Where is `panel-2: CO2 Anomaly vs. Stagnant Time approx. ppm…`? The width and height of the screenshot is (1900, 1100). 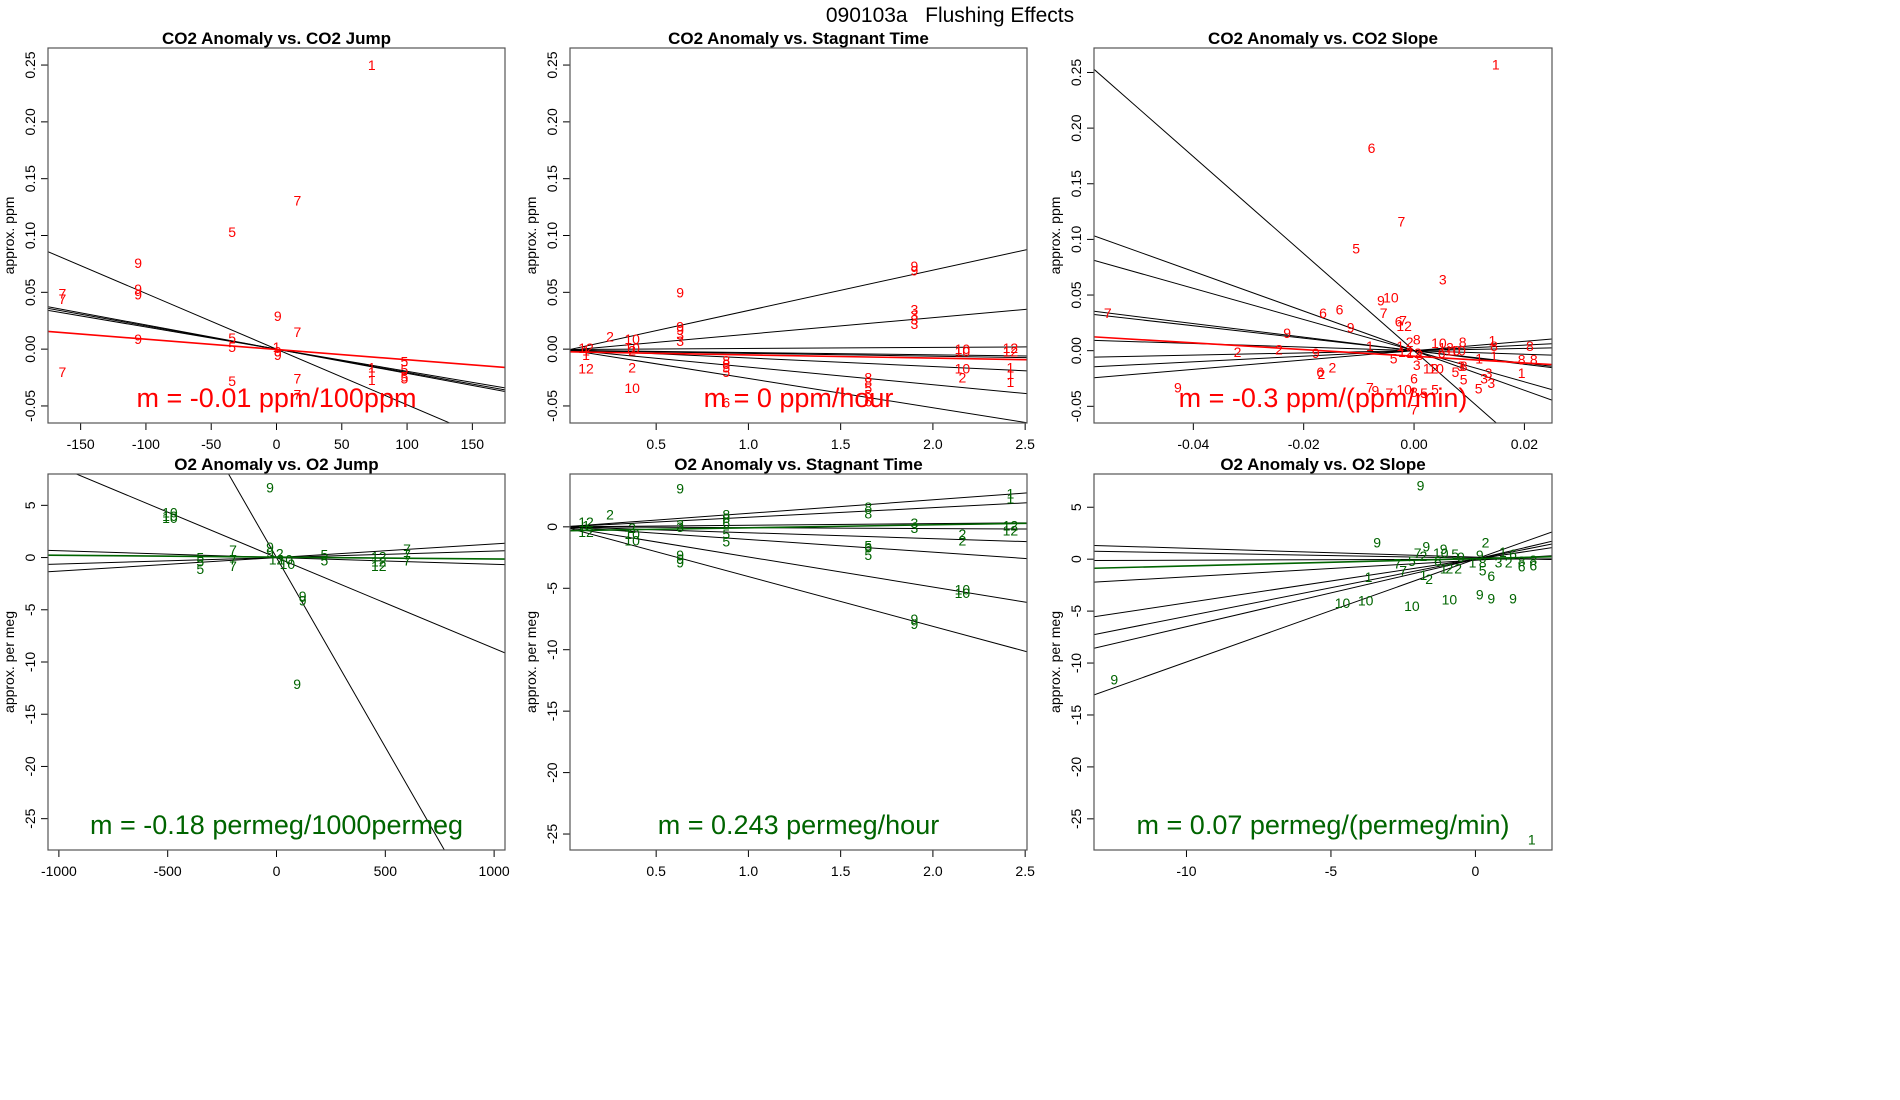 panel-2: CO2 Anomaly vs. Stagnant Time approx. ppm… is located at coordinates (779, 240).